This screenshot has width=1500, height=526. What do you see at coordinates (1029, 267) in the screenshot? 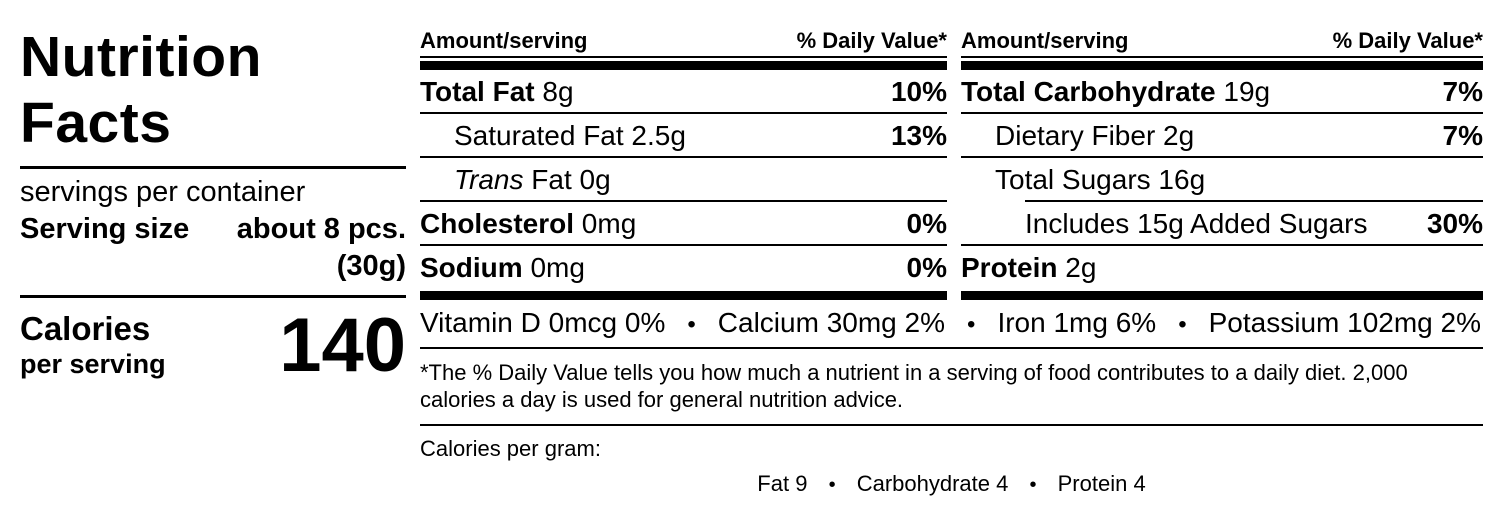
I see `nutrient-name: Protein 2g` at bounding box center [1029, 267].